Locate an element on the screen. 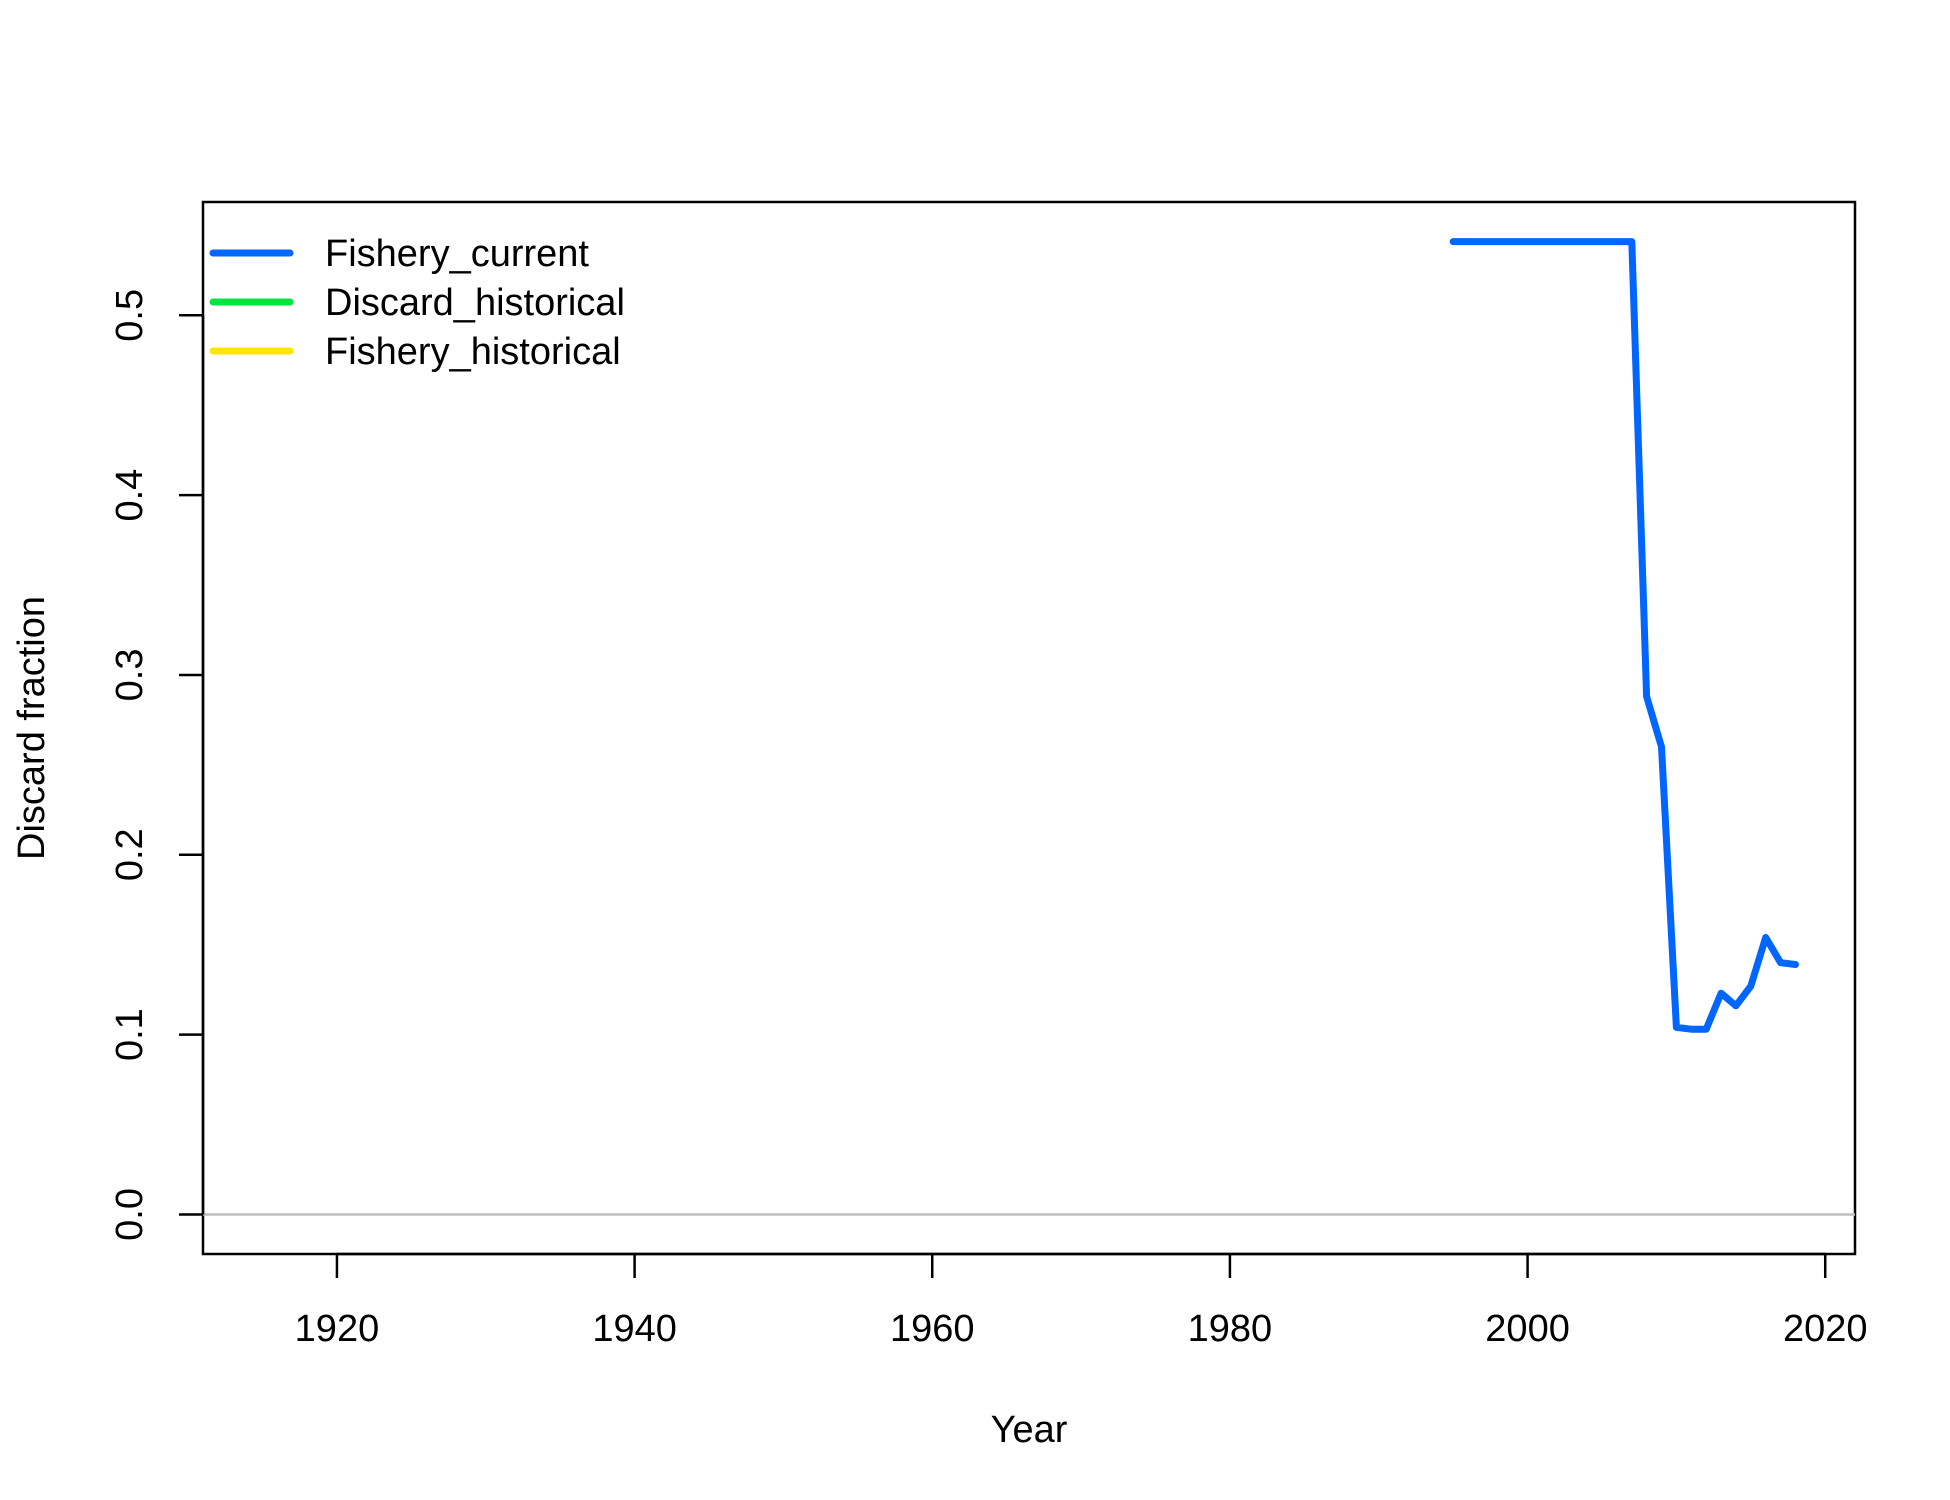 This screenshot has width=1950, height=1500. y-tick-label: 0.1 is located at coordinates (130, 1034).